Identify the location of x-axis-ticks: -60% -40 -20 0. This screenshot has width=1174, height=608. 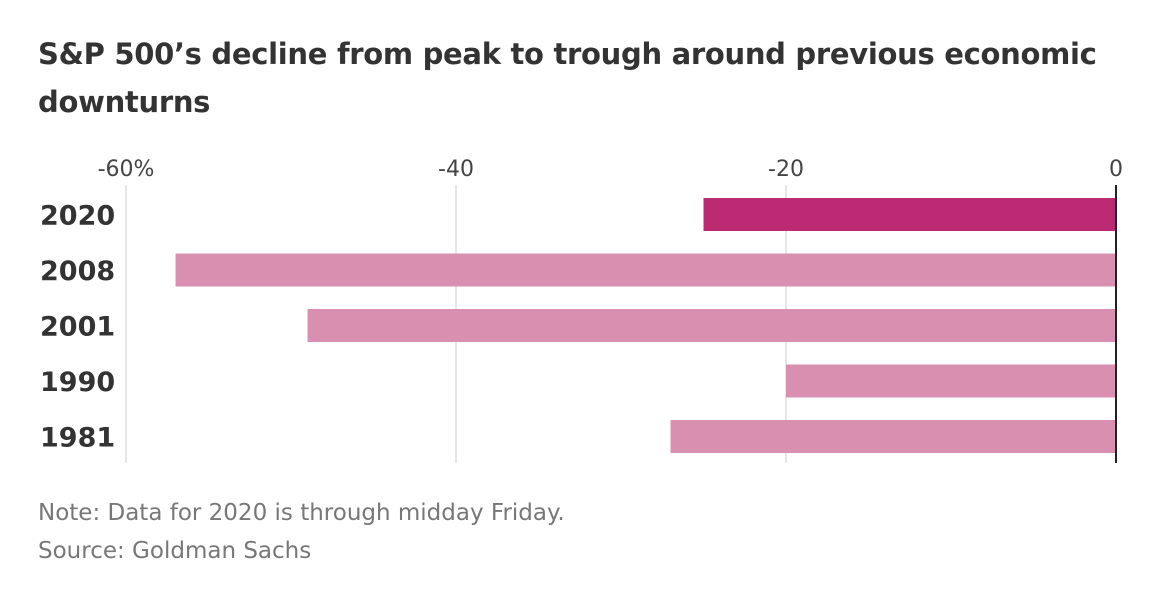
(610, 169).